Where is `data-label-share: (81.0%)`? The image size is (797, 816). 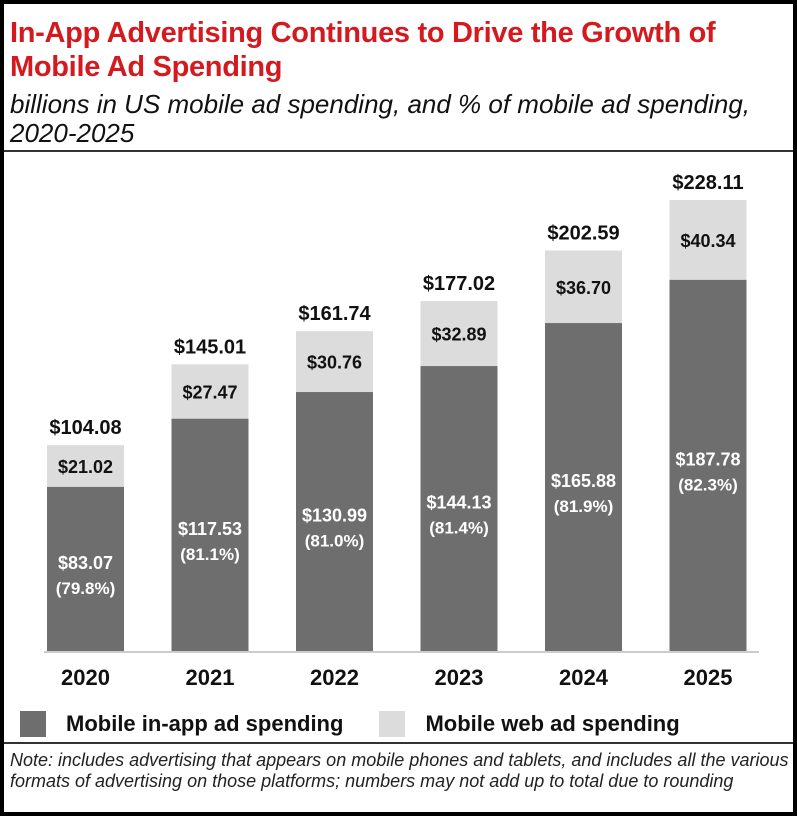
data-label-share: (81.0%) is located at coordinates (335, 541).